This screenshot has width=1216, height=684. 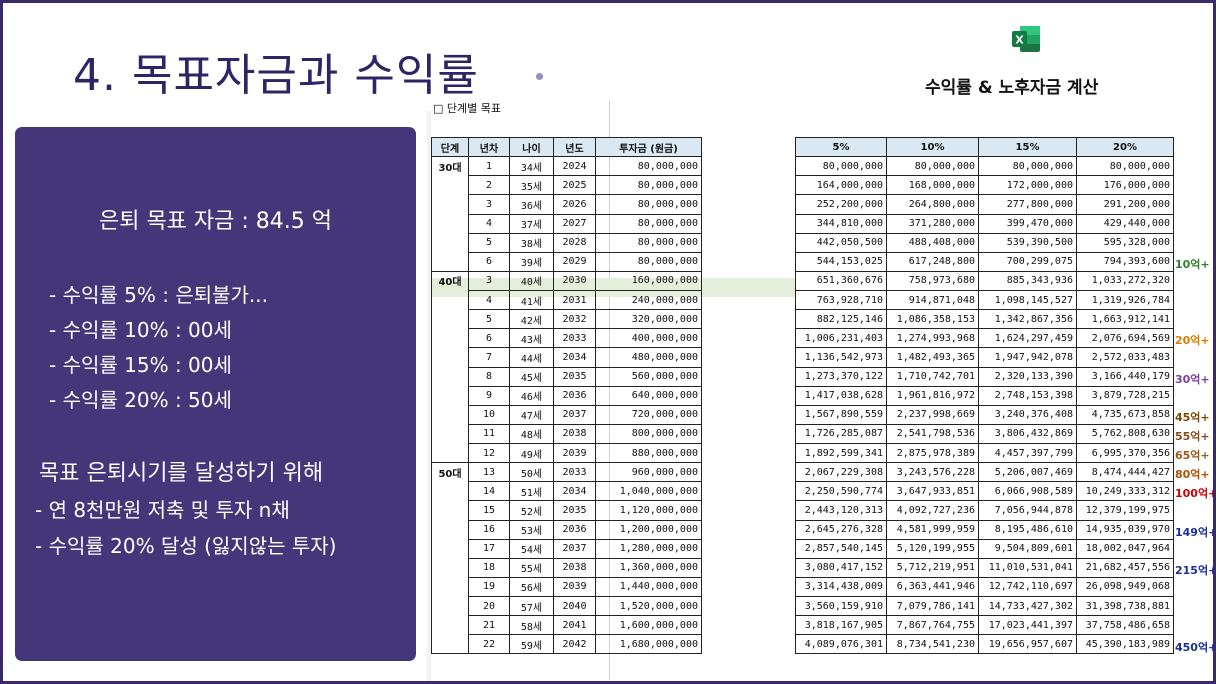 What do you see at coordinates (648, 548) in the screenshot?
I see `principal-cell: 1,280,000,000` at bounding box center [648, 548].